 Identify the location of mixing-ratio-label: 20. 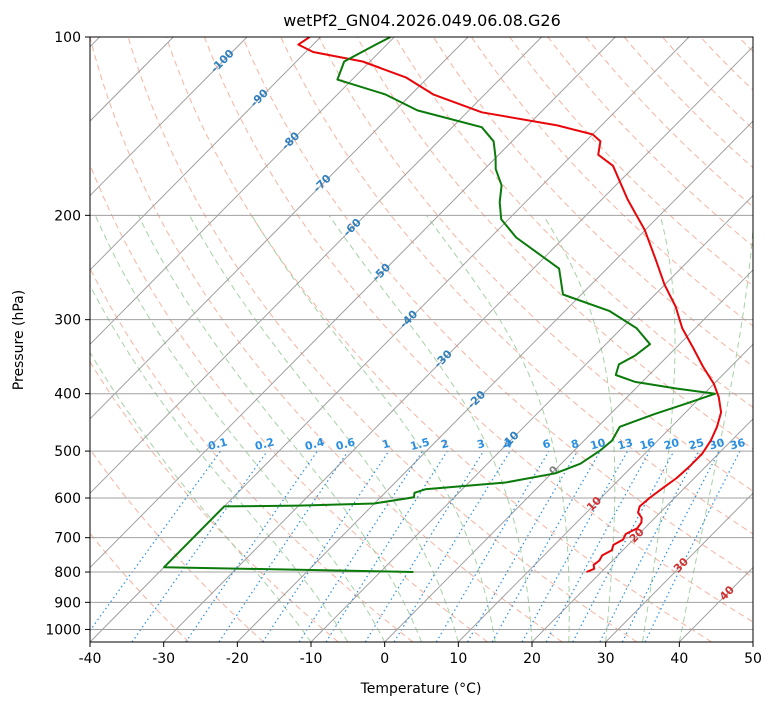
(672, 444).